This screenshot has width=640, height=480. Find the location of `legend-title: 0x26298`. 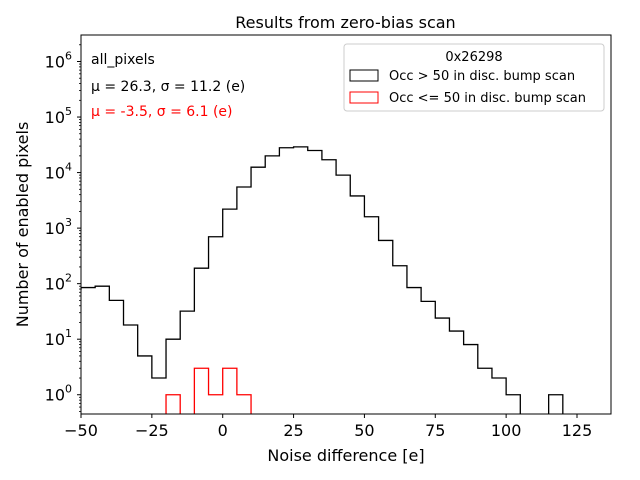

legend-title: 0x26298 is located at coordinates (473, 57).